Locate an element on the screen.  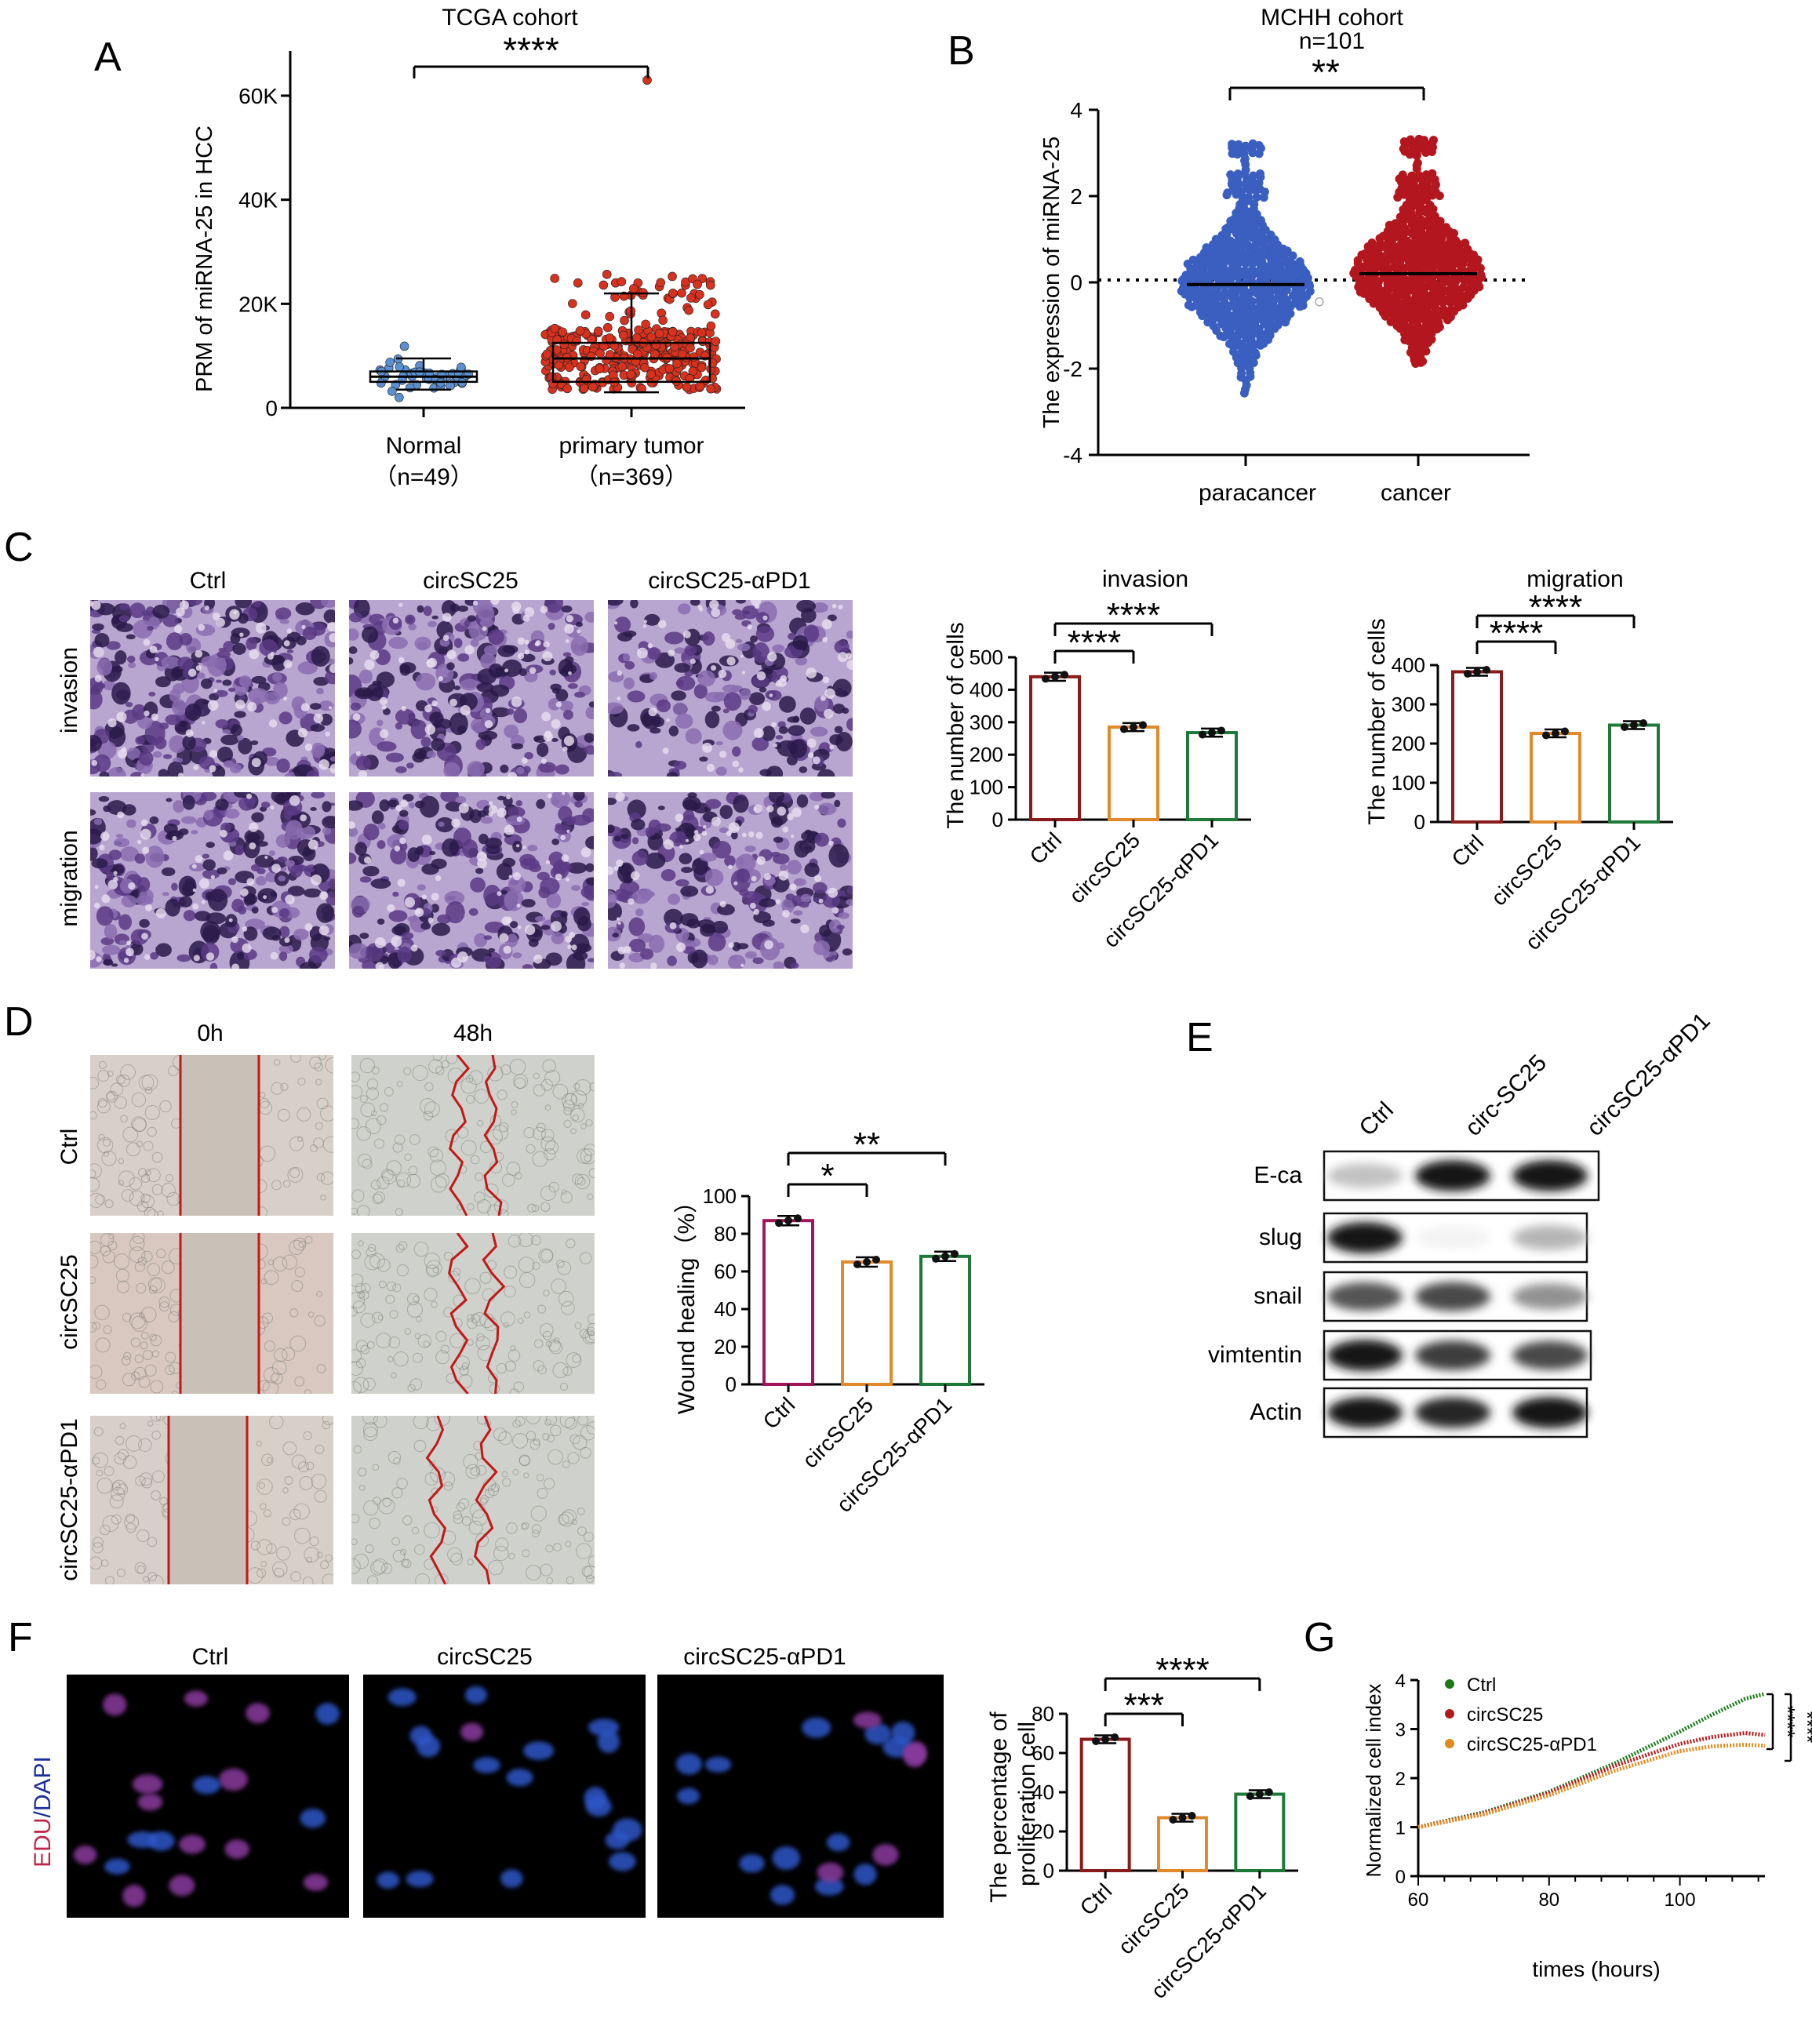
panel-d-micrograph is located at coordinates (473, 1135).